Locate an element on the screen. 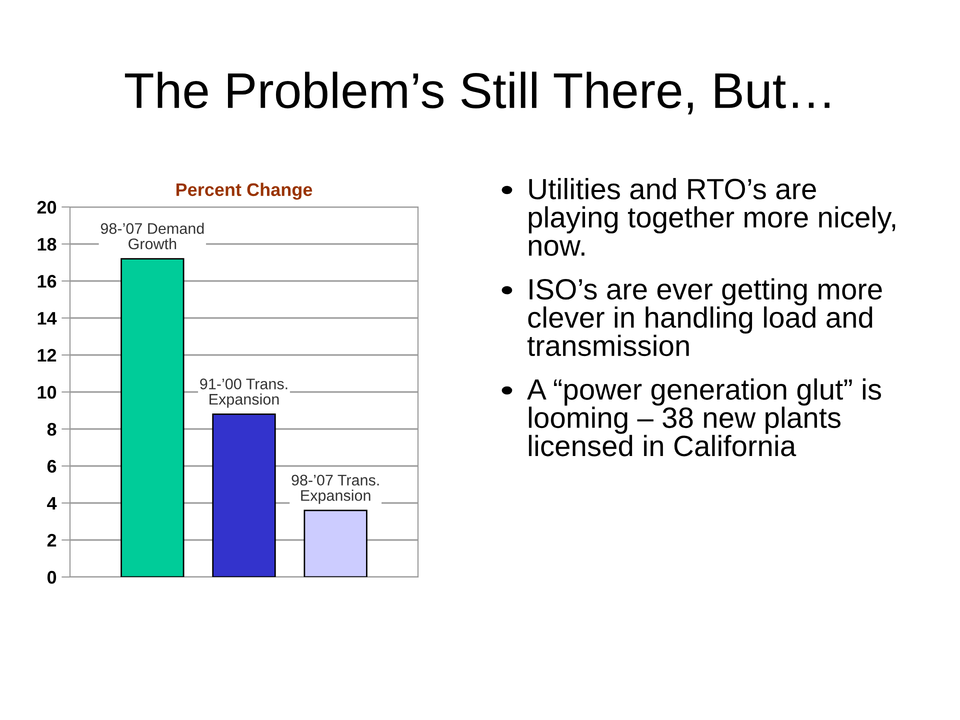  text: ISO’s are ever getting more clever in handling load and transmission is located at coordinates (704, 317).